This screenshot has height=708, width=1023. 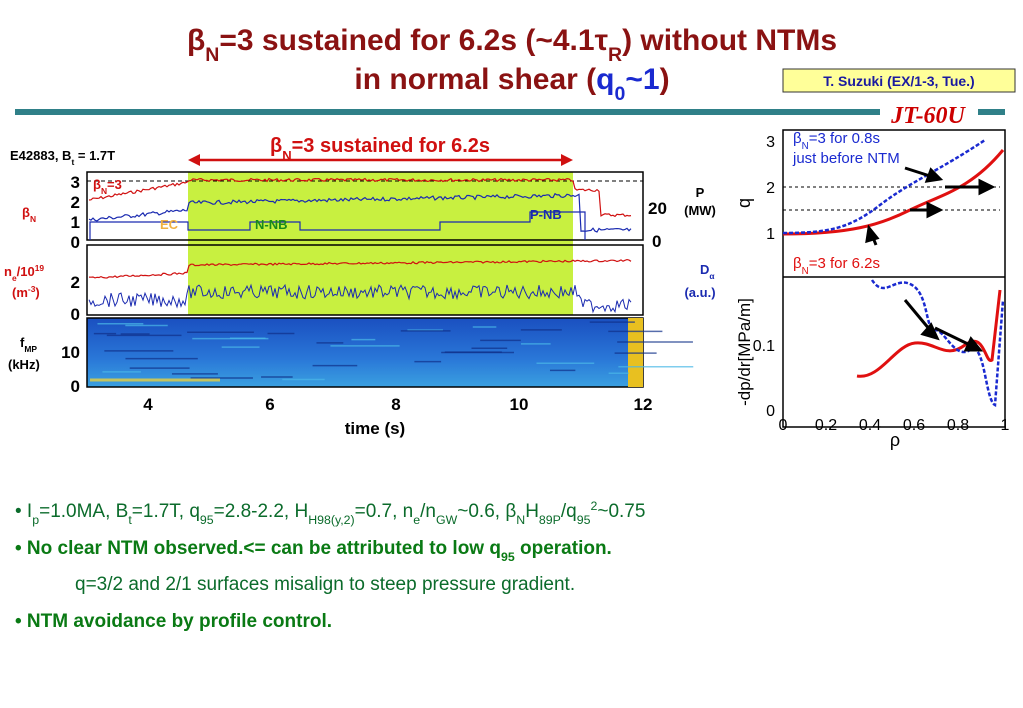 I want to click on text-part: ~0.6,, so click(x=481, y=511).